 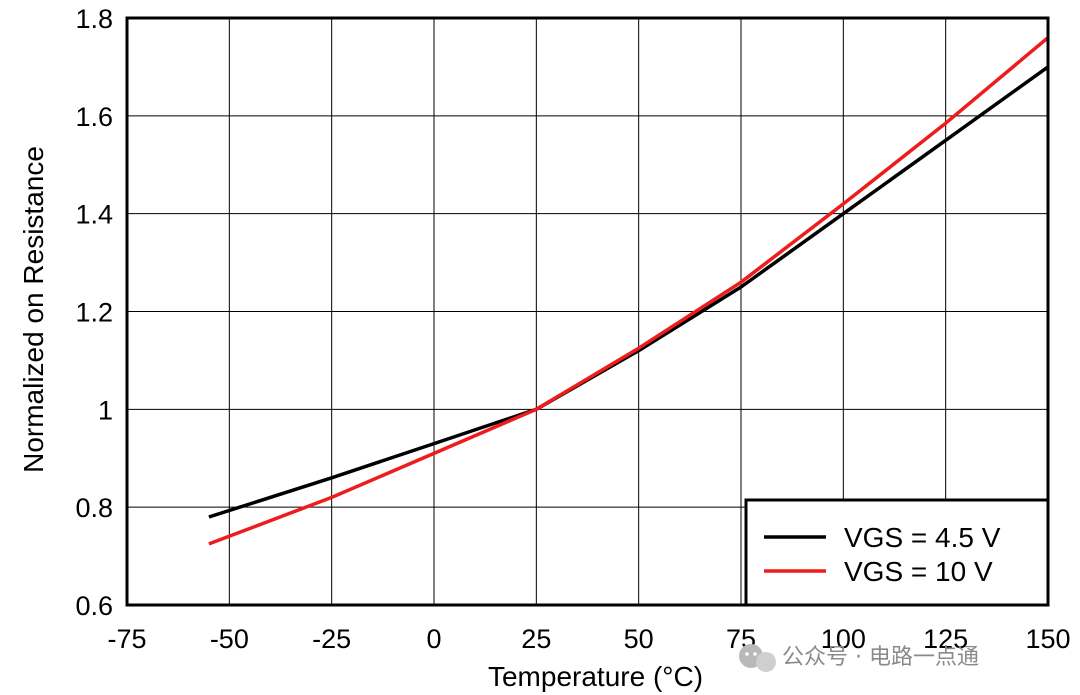 I want to click on y-tick-label: 0.8, so click(x=94, y=508).